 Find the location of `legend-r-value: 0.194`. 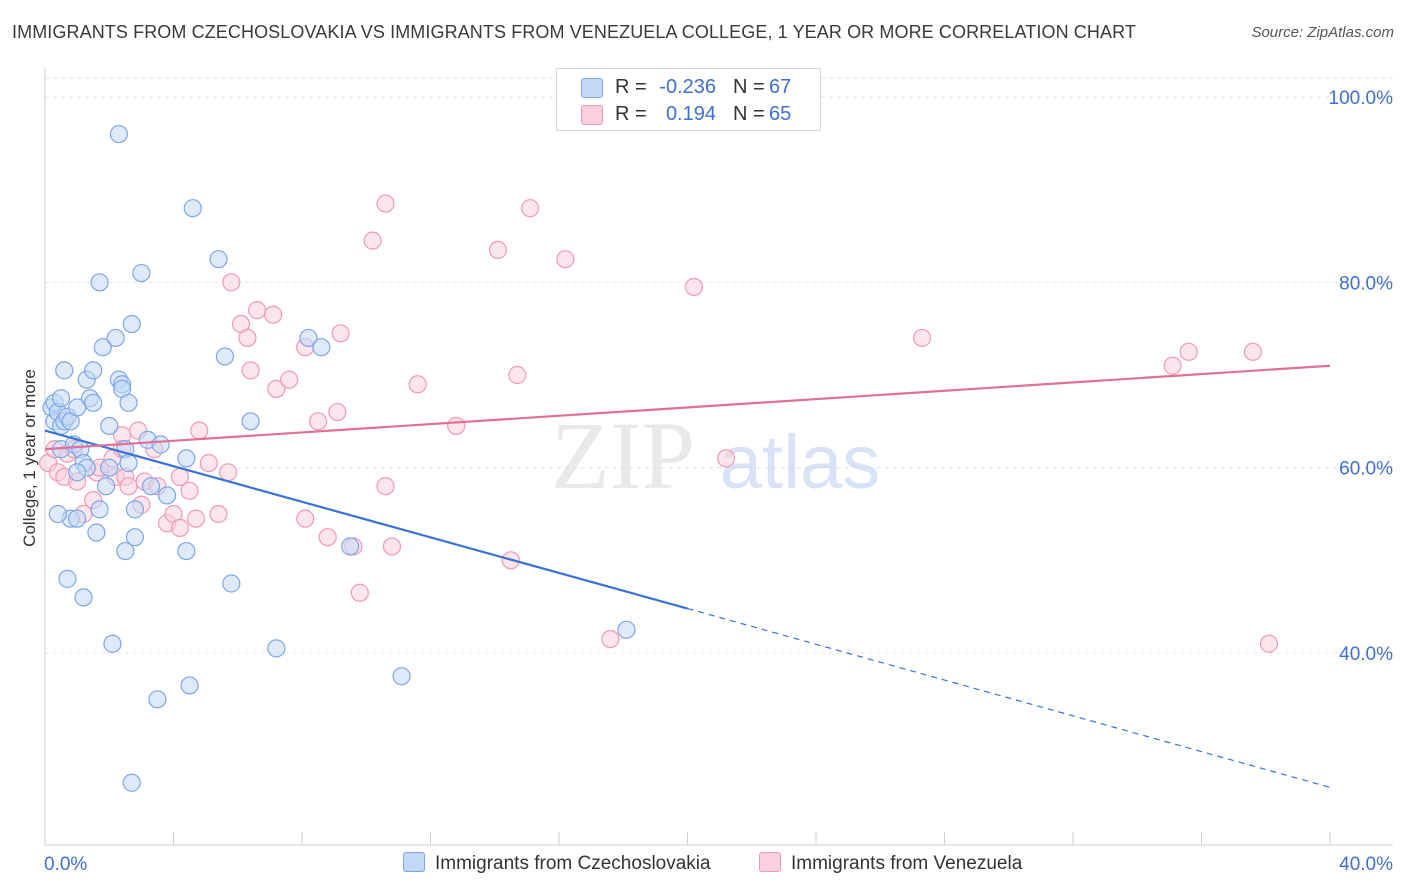

legend-r-value: 0.194 is located at coordinates (690, 114).